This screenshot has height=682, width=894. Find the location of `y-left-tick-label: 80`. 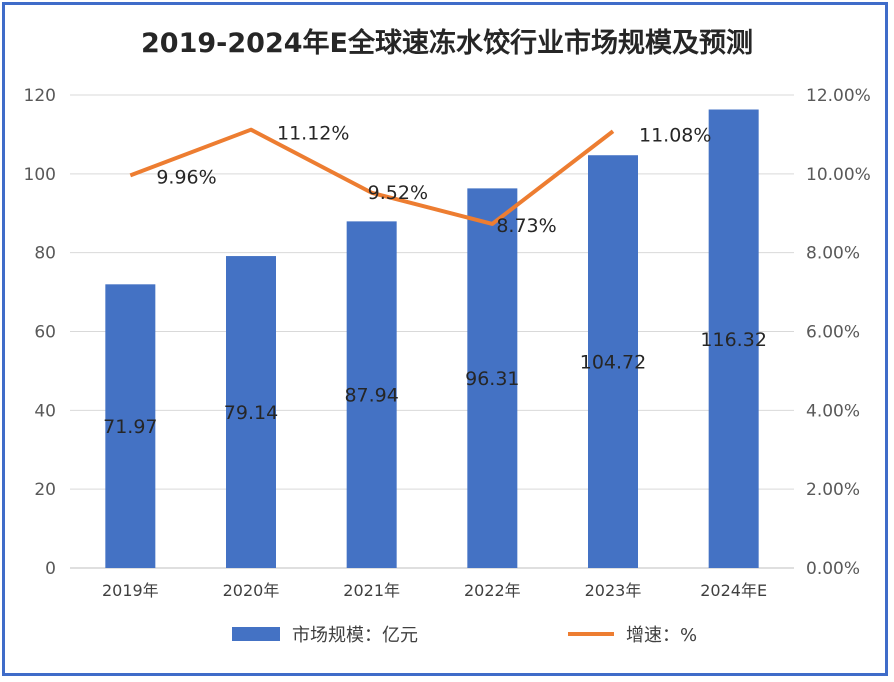

y-left-tick-label: 80 is located at coordinates (45, 254).